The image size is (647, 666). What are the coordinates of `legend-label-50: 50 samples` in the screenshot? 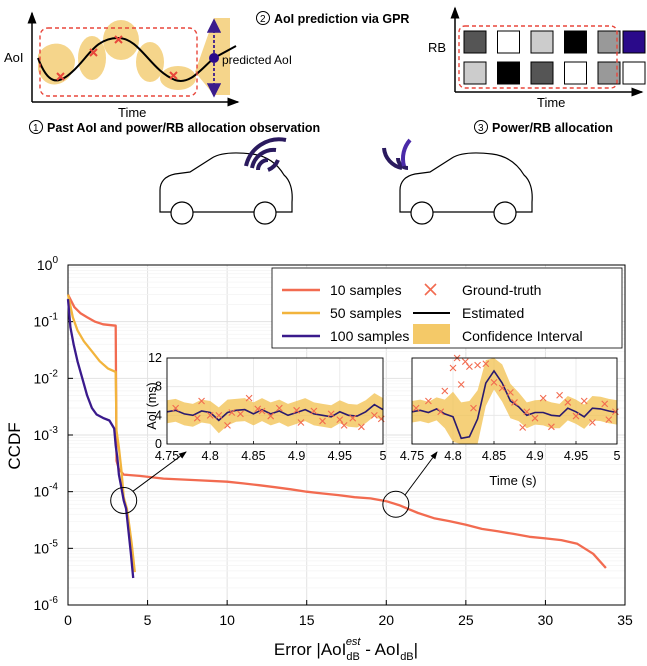 It's located at (366, 313).